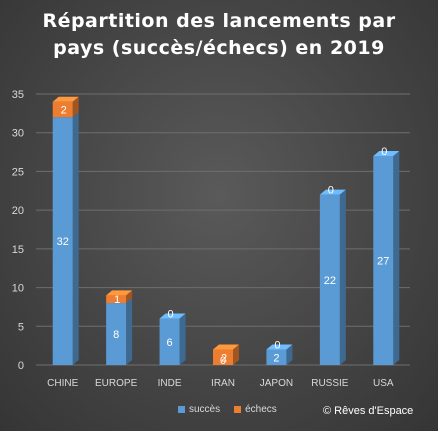 Image resolution: width=438 pixels, height=431 pixels. Describe the element at coordinates (170, 383) in the screenshot. I see `x-category-label: INDE` at that location.